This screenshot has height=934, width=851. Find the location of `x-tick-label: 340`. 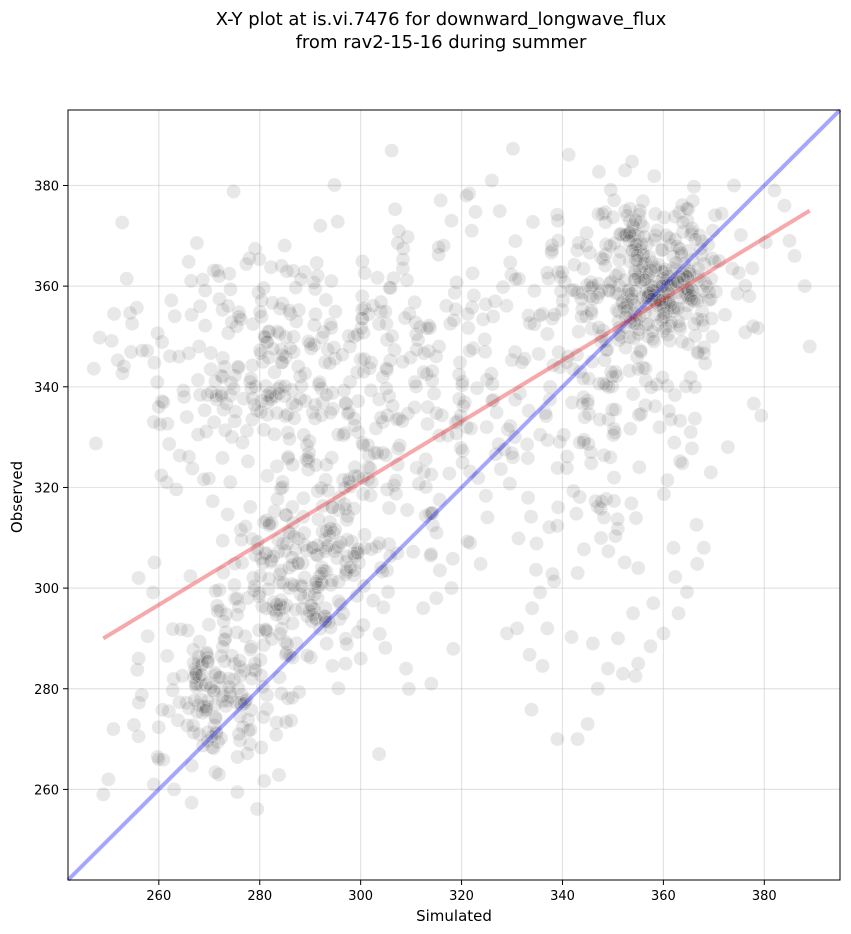

x-tick-label: 340 is located at coordinates (562, 896).